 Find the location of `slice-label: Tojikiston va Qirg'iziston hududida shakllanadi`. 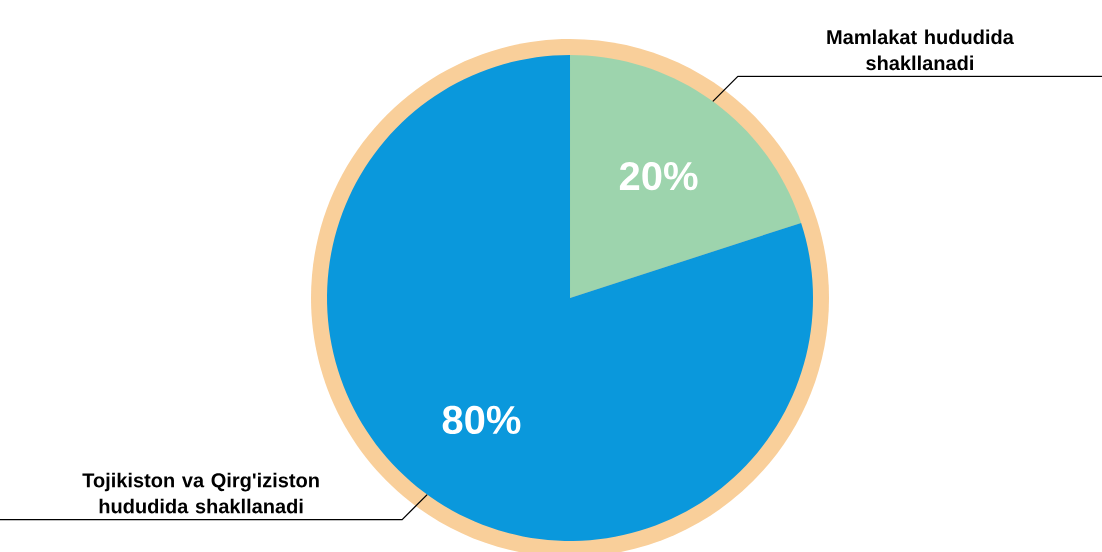

slice-label: Tojikiston va Qirg'iziston hududida shakllanadi is located at coordinates (200, 493).